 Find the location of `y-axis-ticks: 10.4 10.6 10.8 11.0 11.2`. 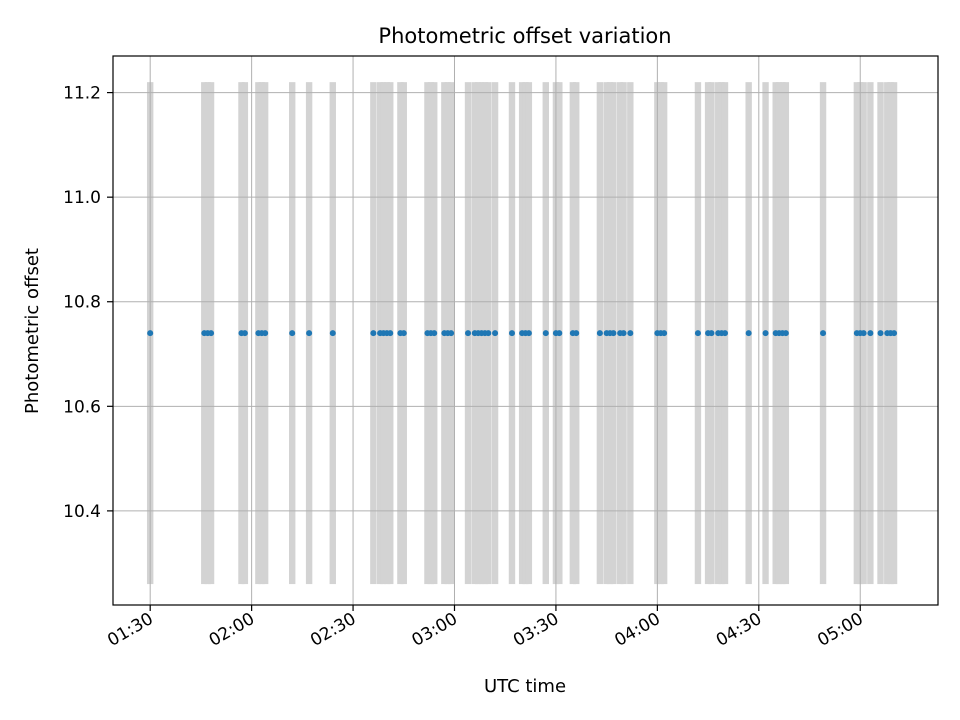

y-axis-ticks: 10.4 10.6 10.8 11.0 11.2 is located at coordinates (88, 303).